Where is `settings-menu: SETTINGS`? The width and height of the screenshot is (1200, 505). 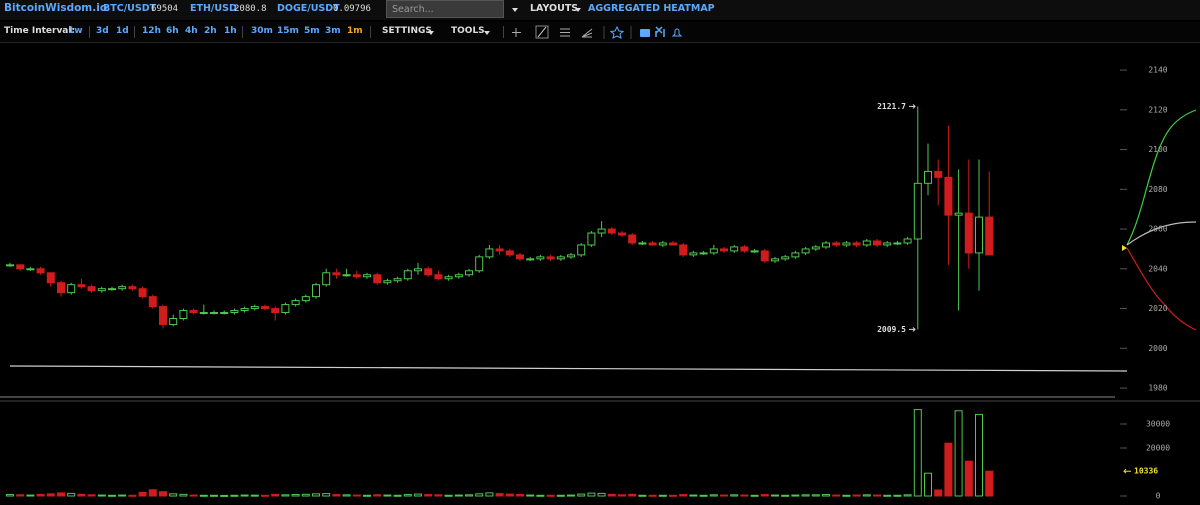
settings-menu: SETTINGS is located at coordinates (407, 31).